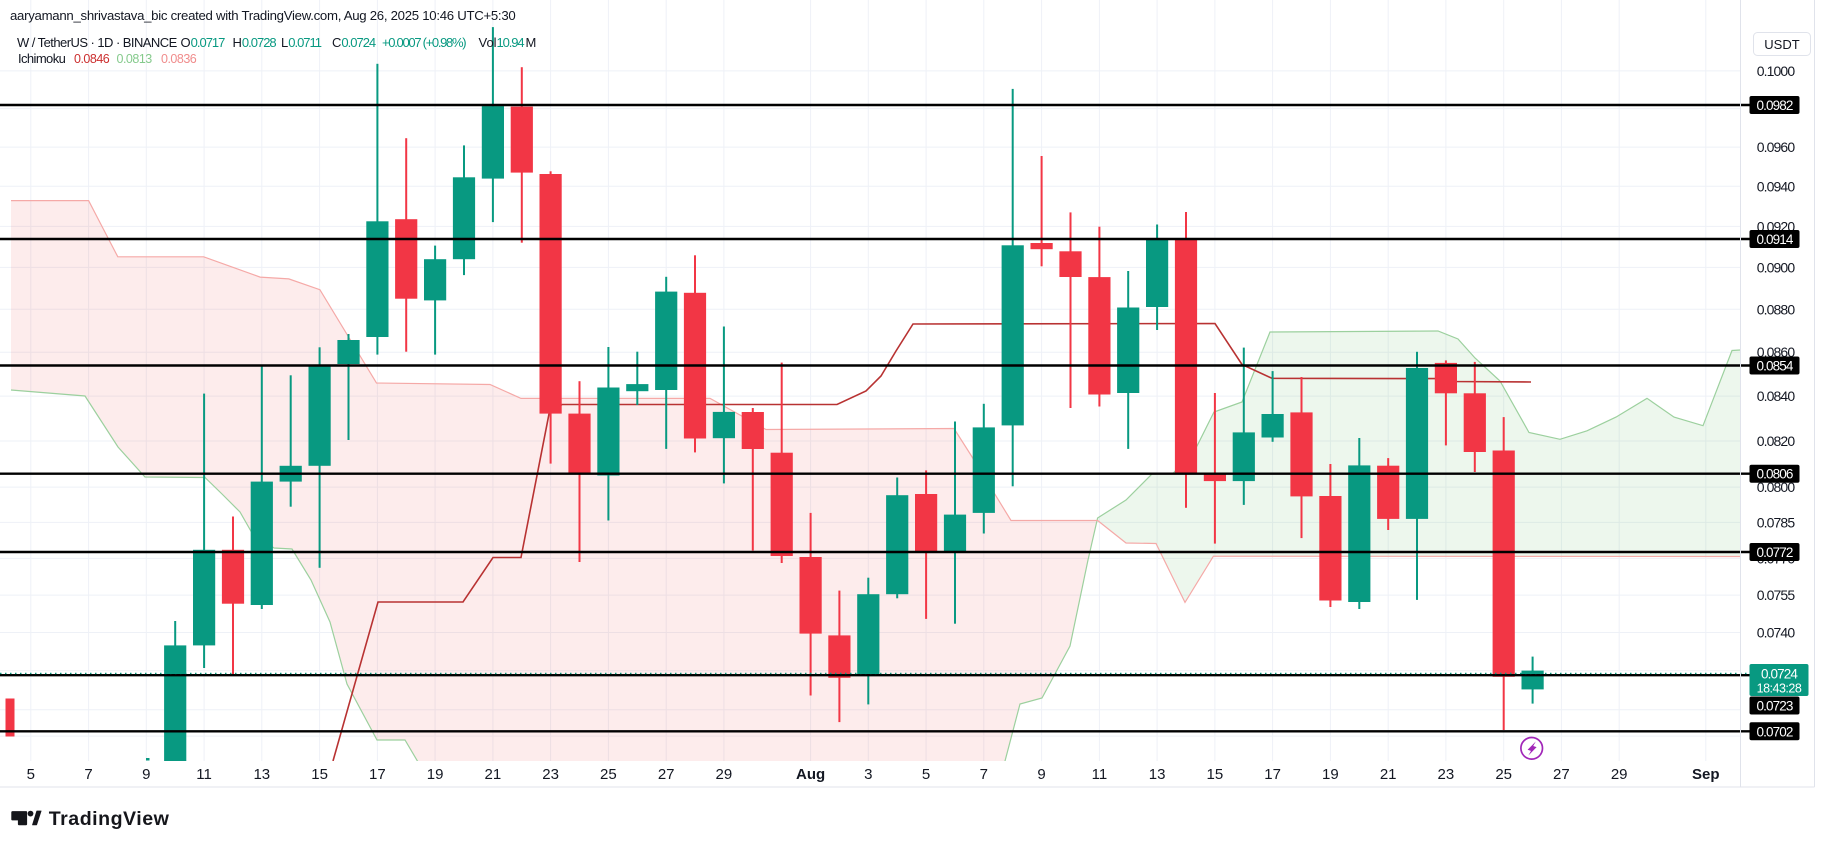  Describe the element at coordinates (1775, 552) in the screenshot. I see `svg-text: 0.0772` at that location.